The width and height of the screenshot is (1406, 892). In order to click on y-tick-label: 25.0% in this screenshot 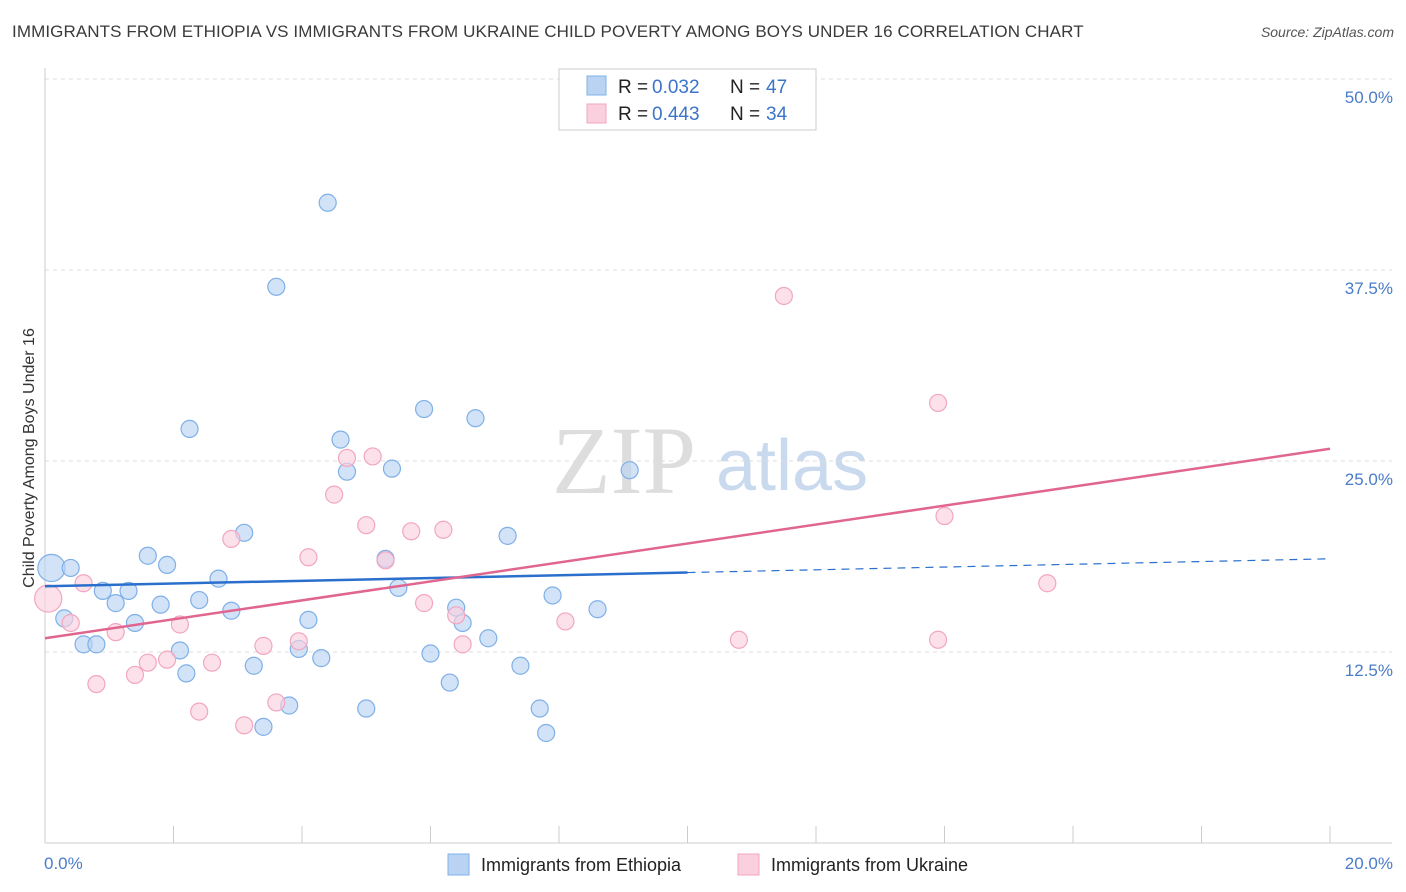, I will do `click(1369, 479)`.